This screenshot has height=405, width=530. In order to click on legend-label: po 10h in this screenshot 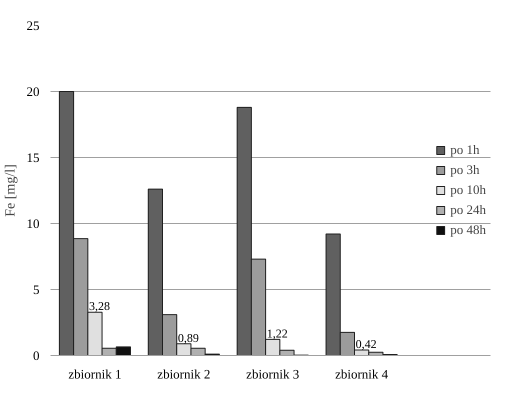, I will do `click(468, 190)`.